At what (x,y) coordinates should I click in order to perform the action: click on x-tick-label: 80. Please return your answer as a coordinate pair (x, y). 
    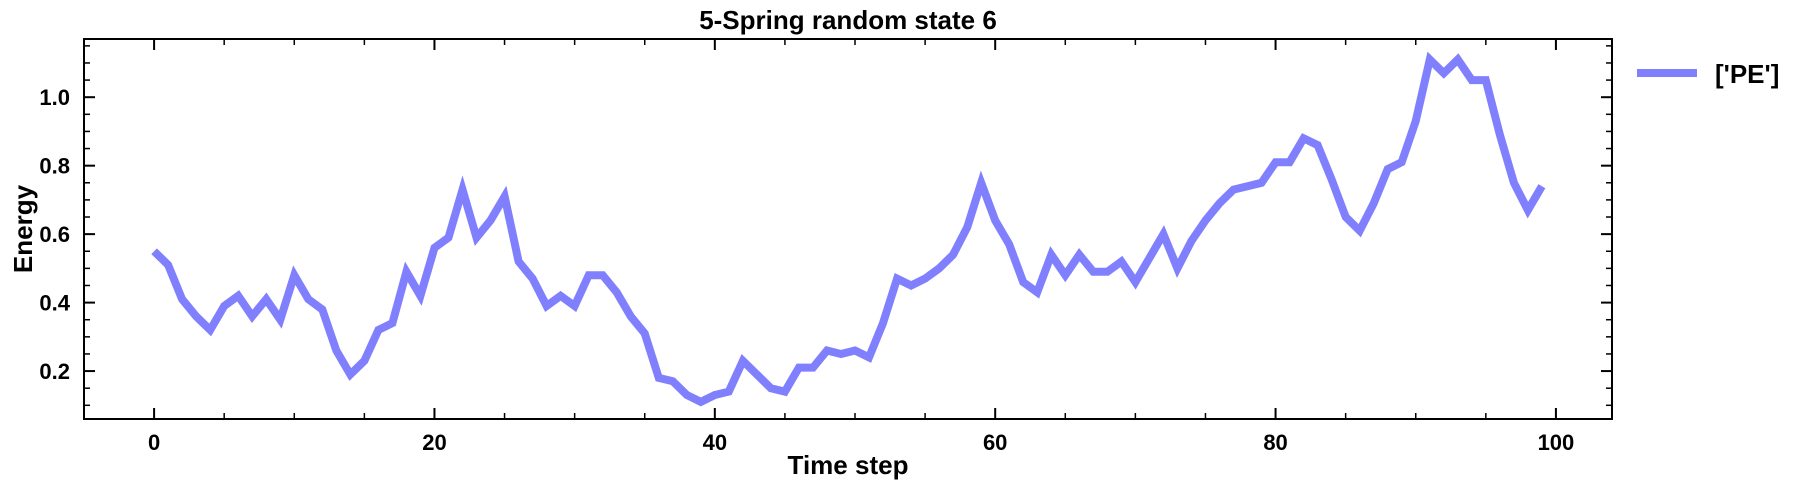
    Looking at the image, I should click on (1275, 442).